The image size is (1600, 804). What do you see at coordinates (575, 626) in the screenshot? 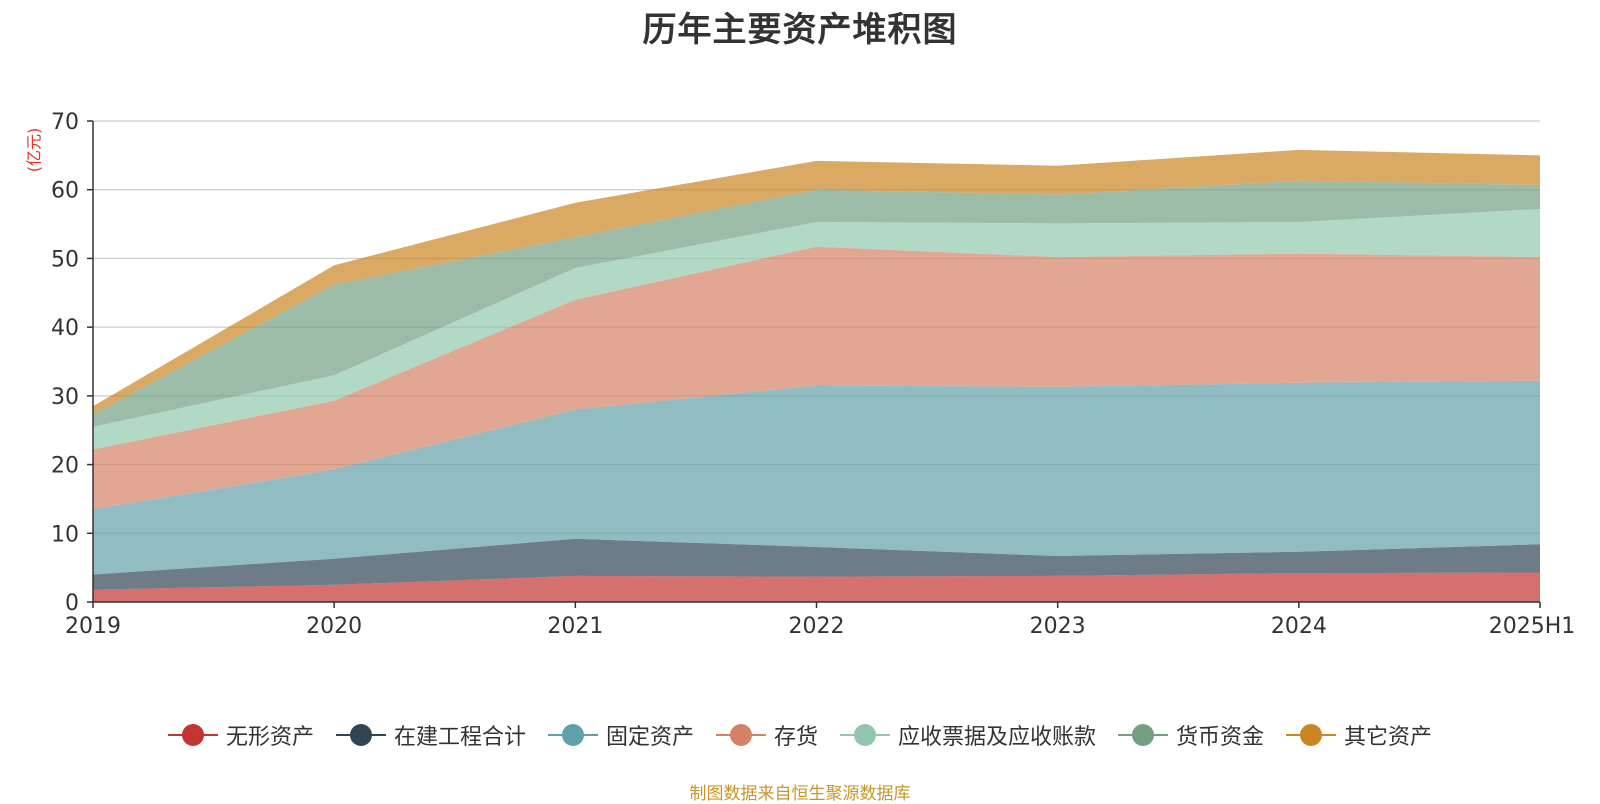
I see `x-tick-label-2021: 2021` at bounding box center [575, 626].